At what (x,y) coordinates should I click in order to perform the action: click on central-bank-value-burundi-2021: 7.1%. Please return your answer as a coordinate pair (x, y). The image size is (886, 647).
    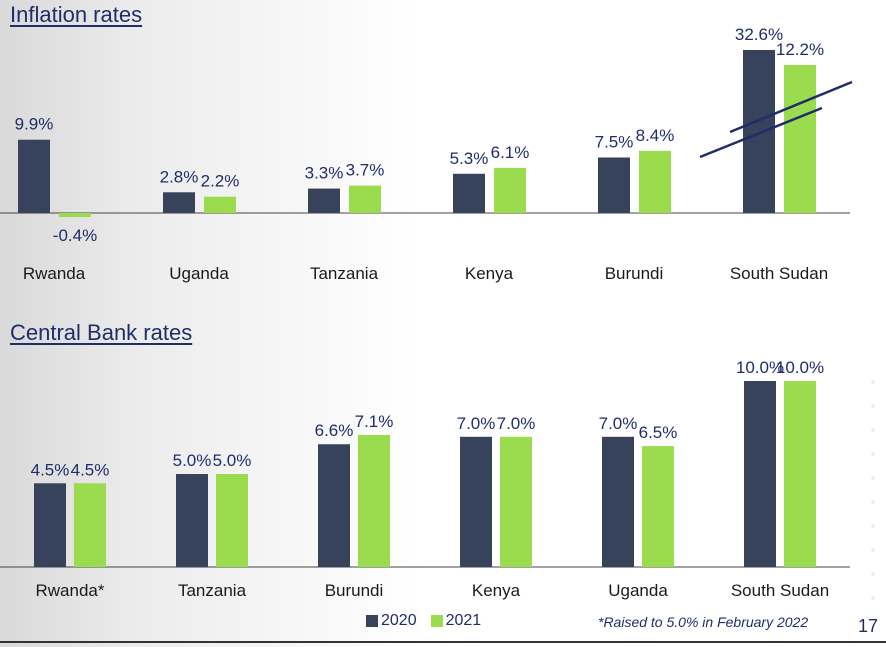
    Looking at the image, I should click on (374, 421).